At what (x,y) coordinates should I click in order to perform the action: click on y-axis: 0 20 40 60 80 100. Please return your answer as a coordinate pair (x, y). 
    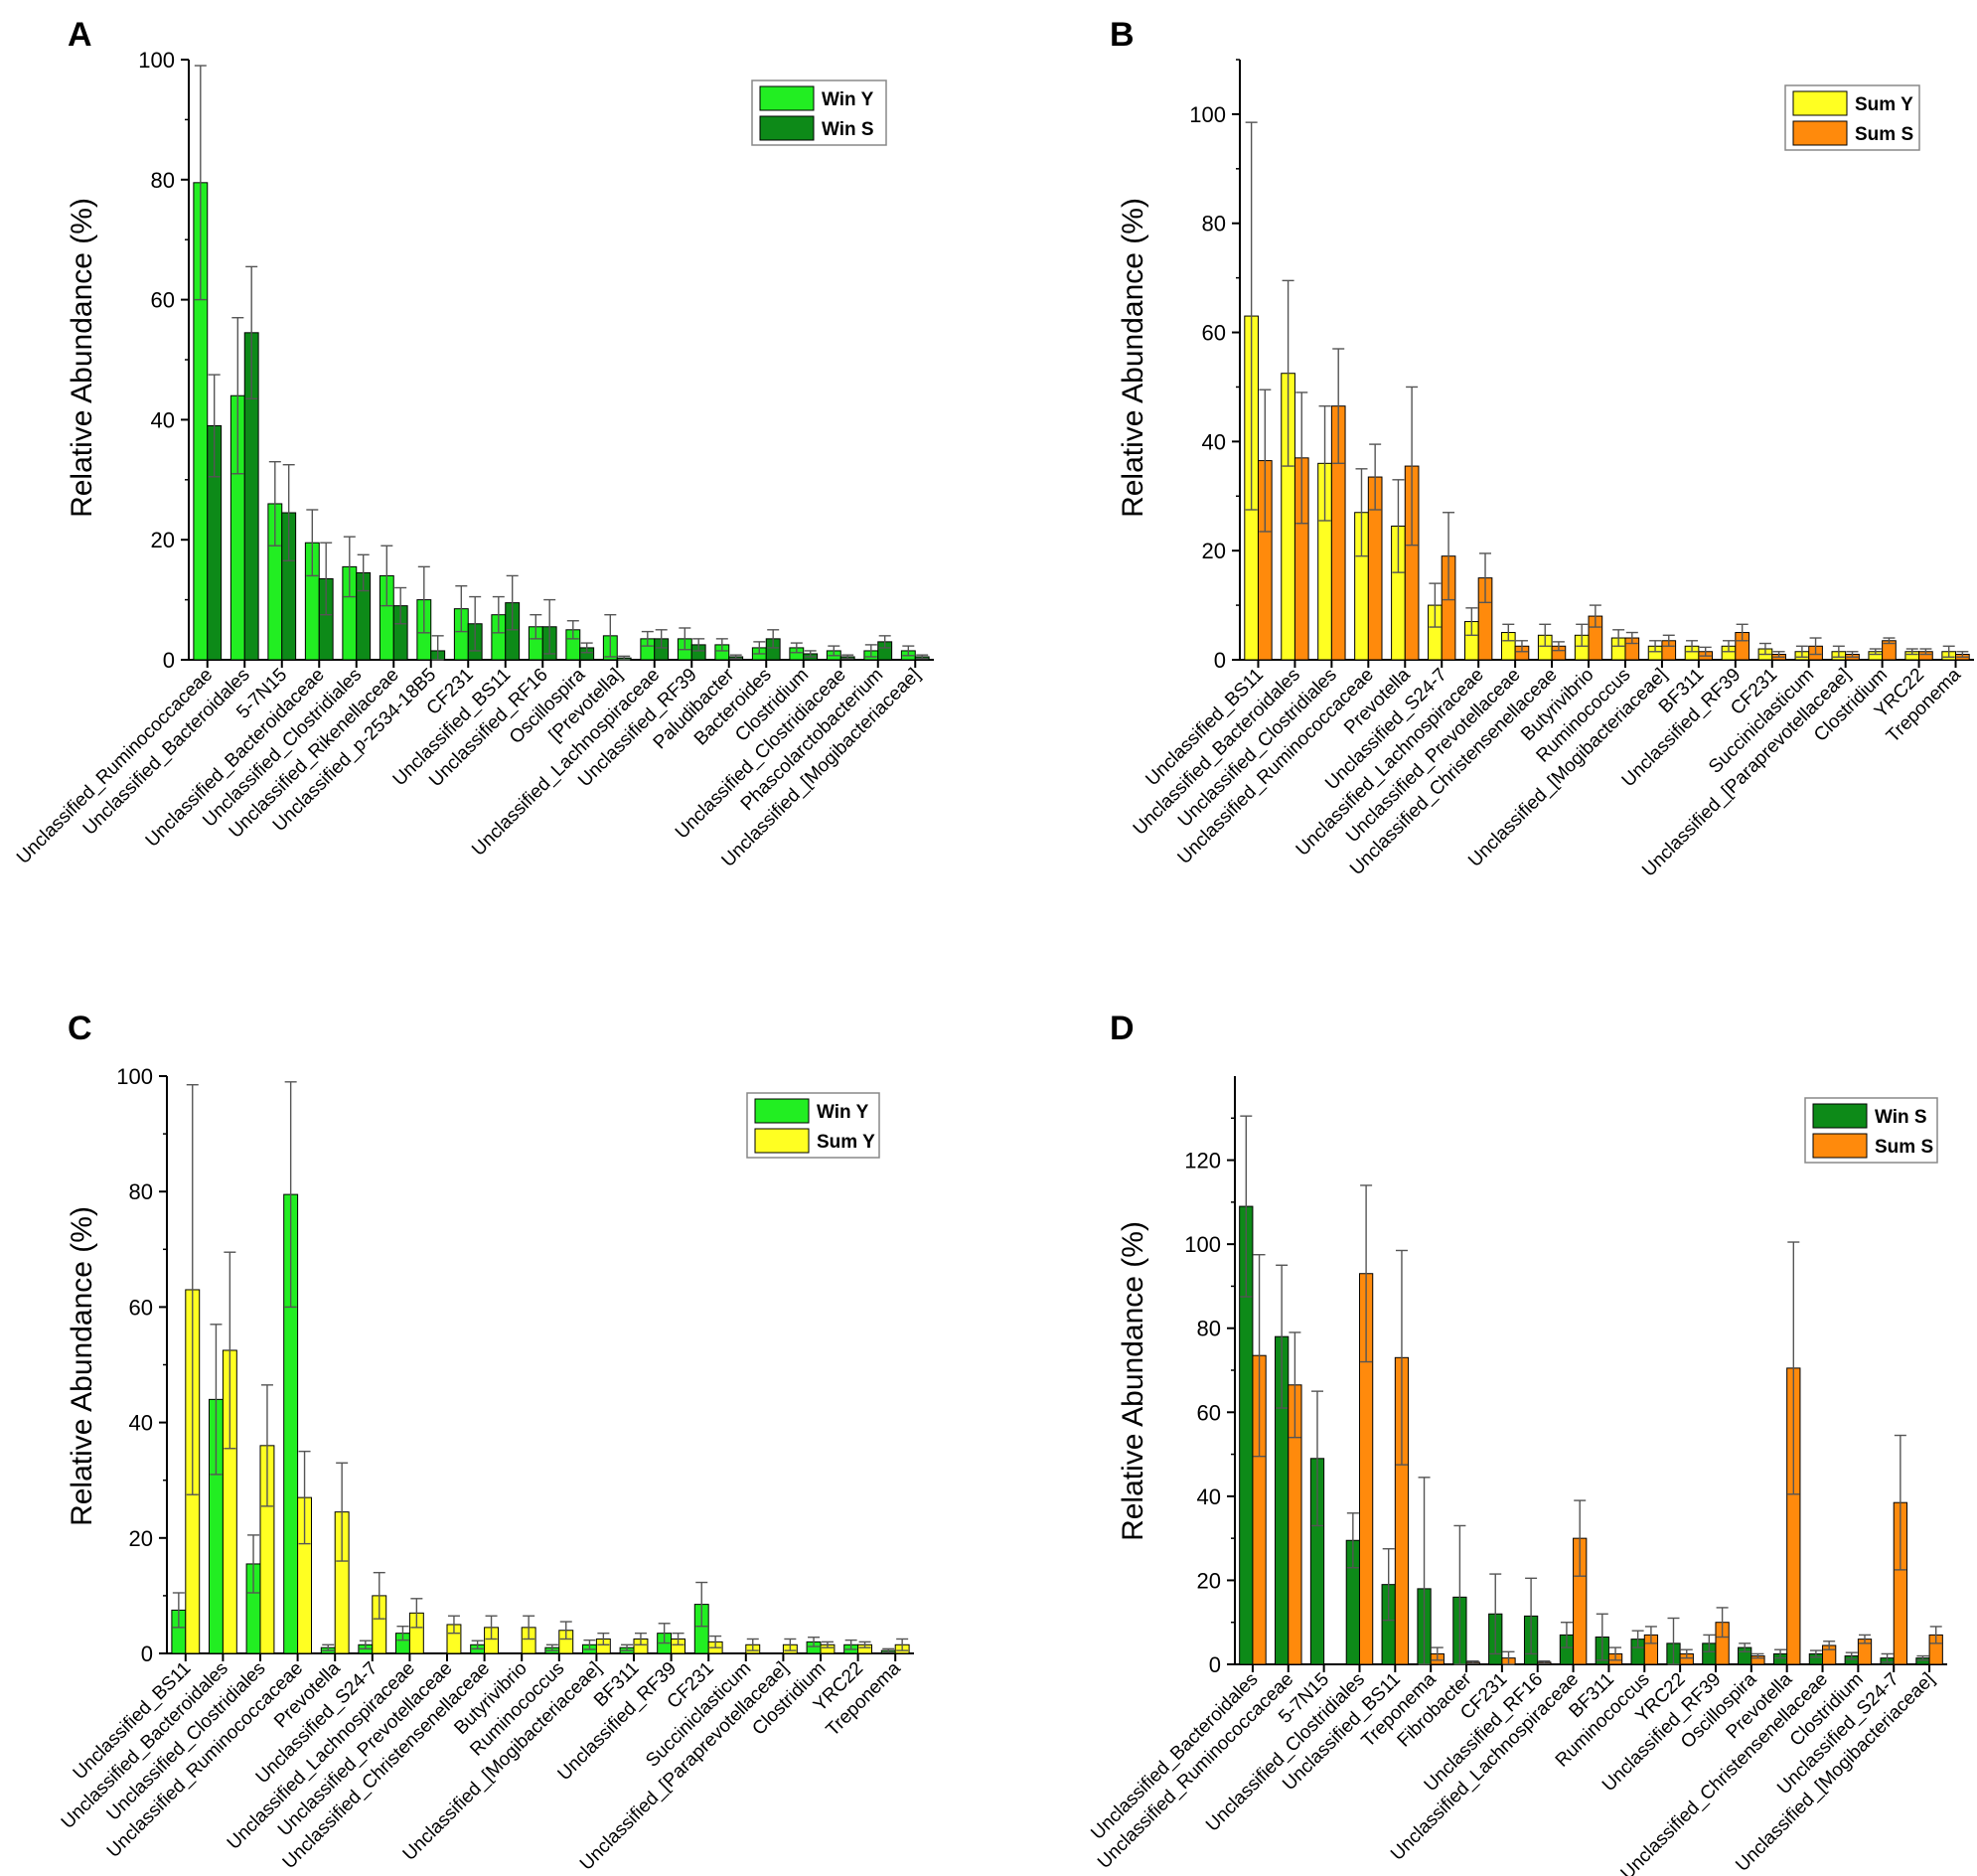
    Looking at the image, I should click on (1581, 366).